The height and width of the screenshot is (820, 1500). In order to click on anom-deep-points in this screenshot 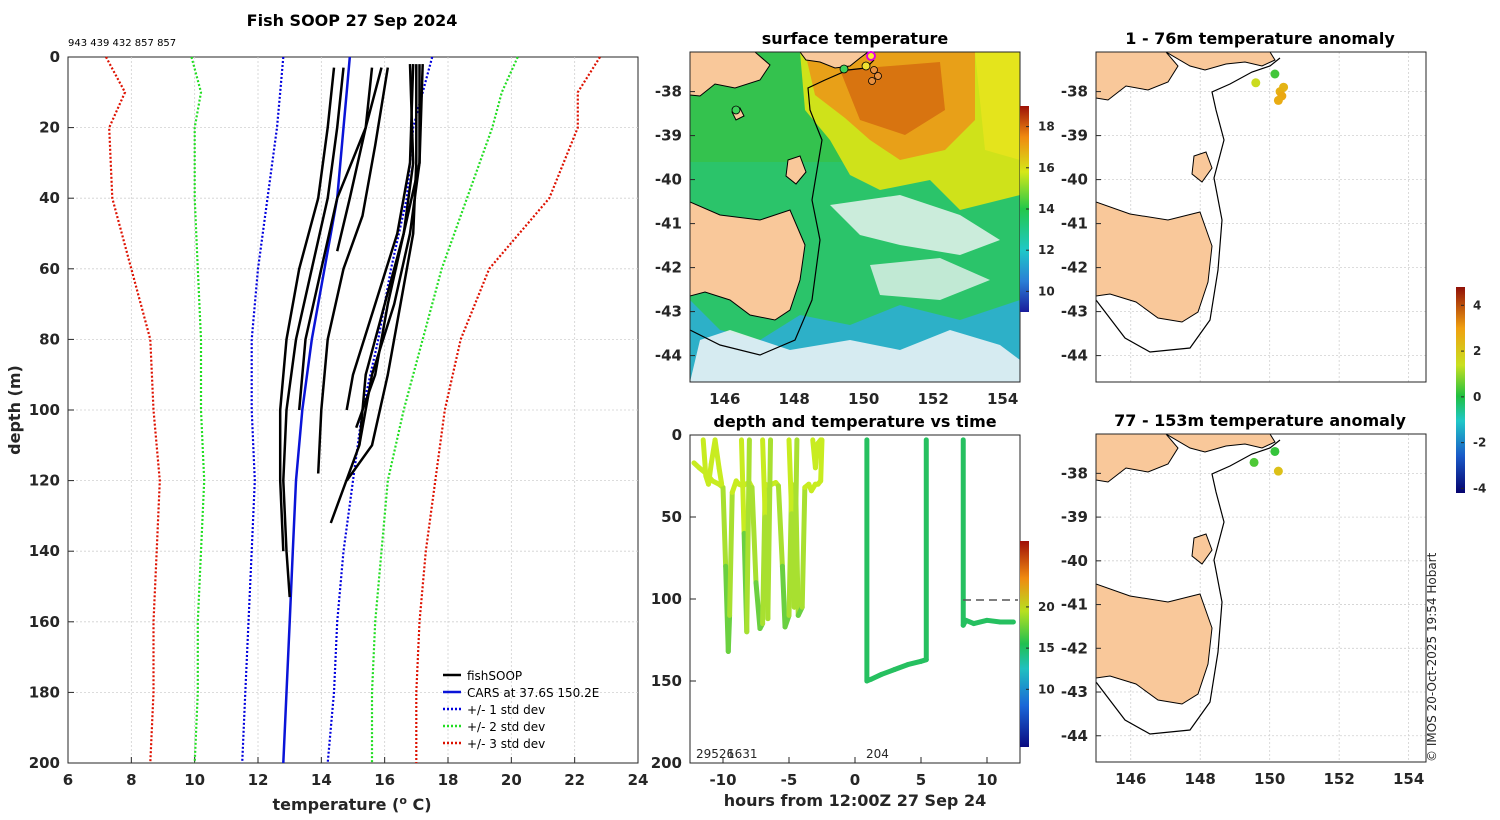, I will do `click(1266, 461)`.